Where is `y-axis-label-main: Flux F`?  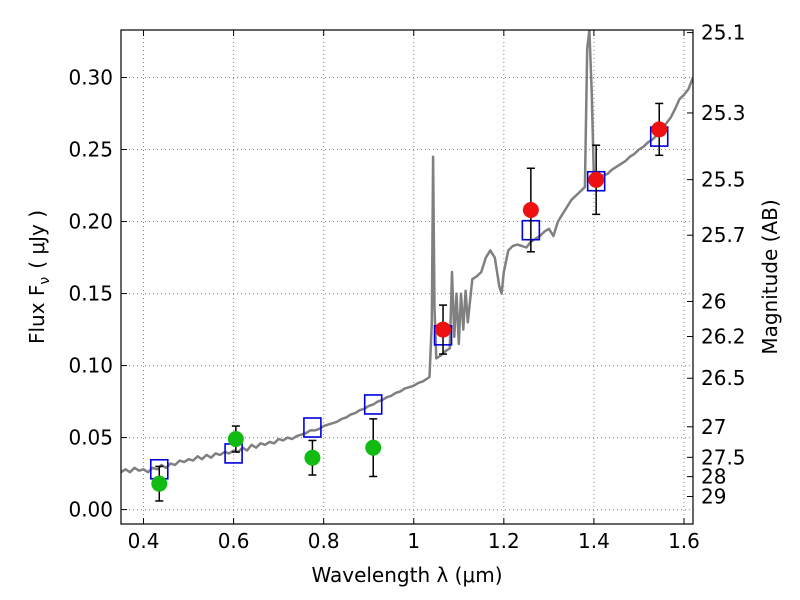 y-axis-label-main: Flux F is located at coordinates (37, 314).